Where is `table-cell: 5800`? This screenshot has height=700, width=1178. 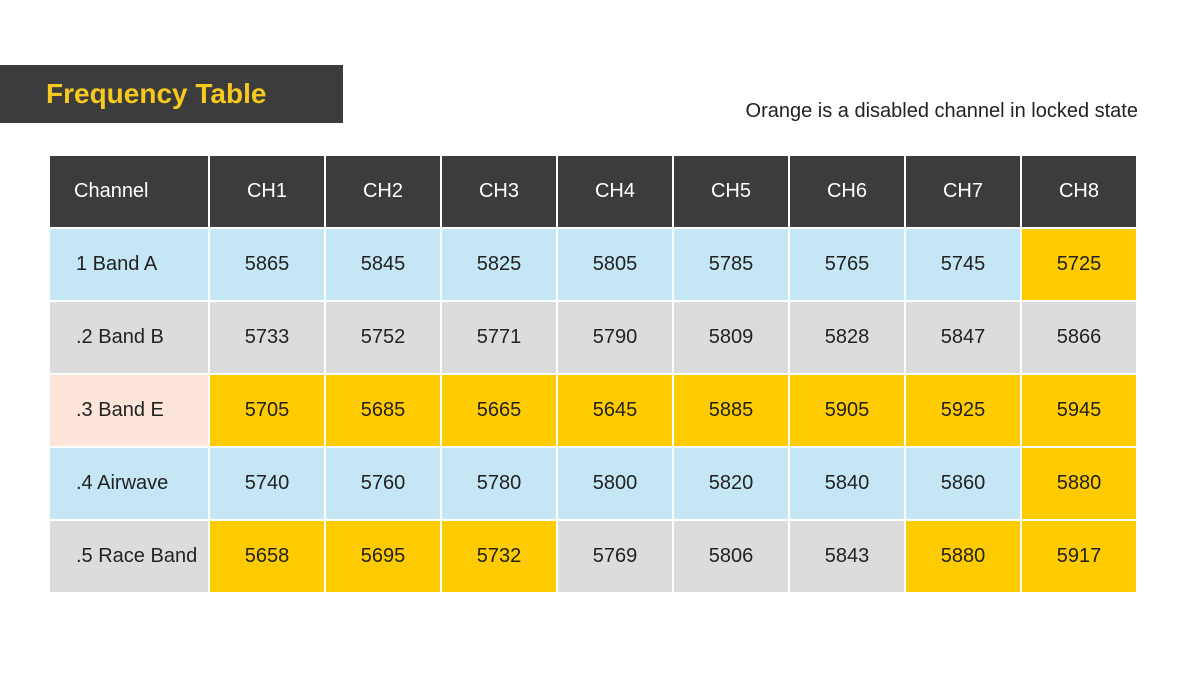
table-cell: 5800 is located at coordinates (615, 483).